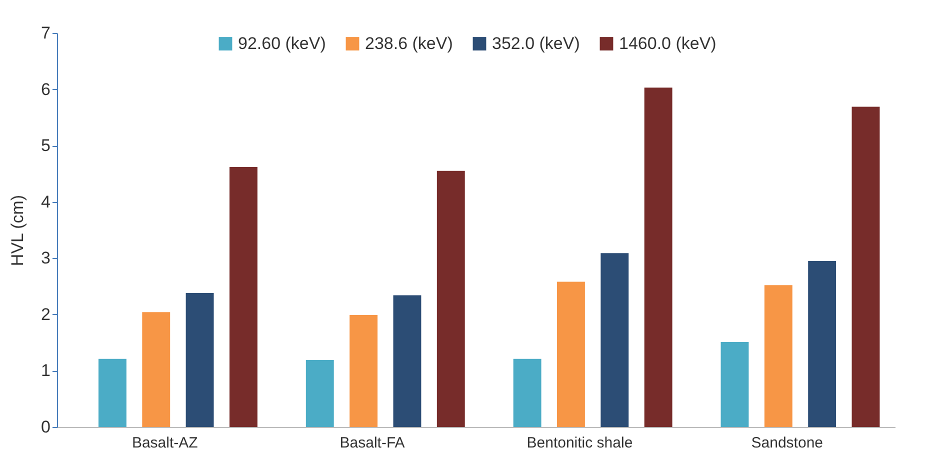 This screenshot has width=929, height=459. Describe the element at coordinates (667, 43) in the screenshot. I see `legend-label: 1460.0 (keV)` at that location.